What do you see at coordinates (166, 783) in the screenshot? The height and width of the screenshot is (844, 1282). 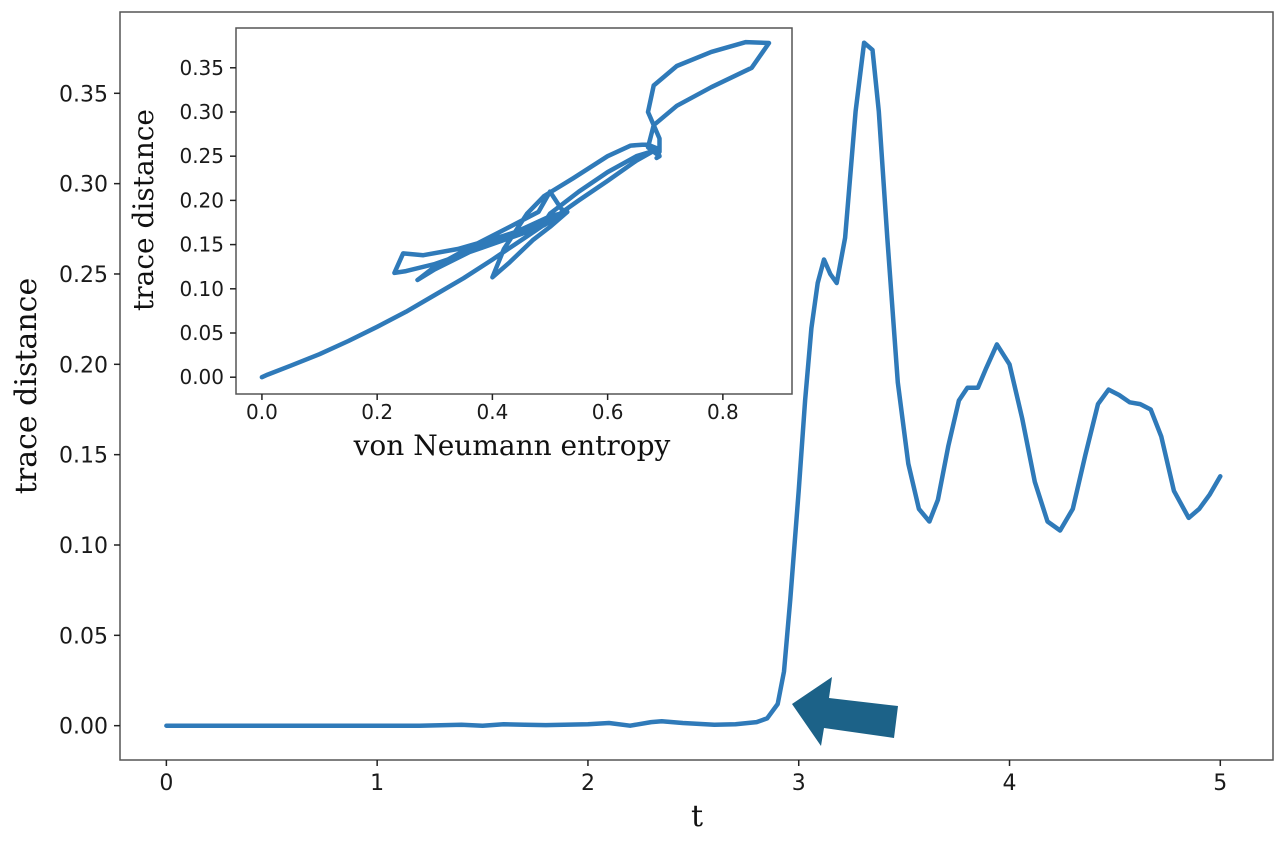 I see `main-x-tick-label: 0` at bounding box center [166, 783].